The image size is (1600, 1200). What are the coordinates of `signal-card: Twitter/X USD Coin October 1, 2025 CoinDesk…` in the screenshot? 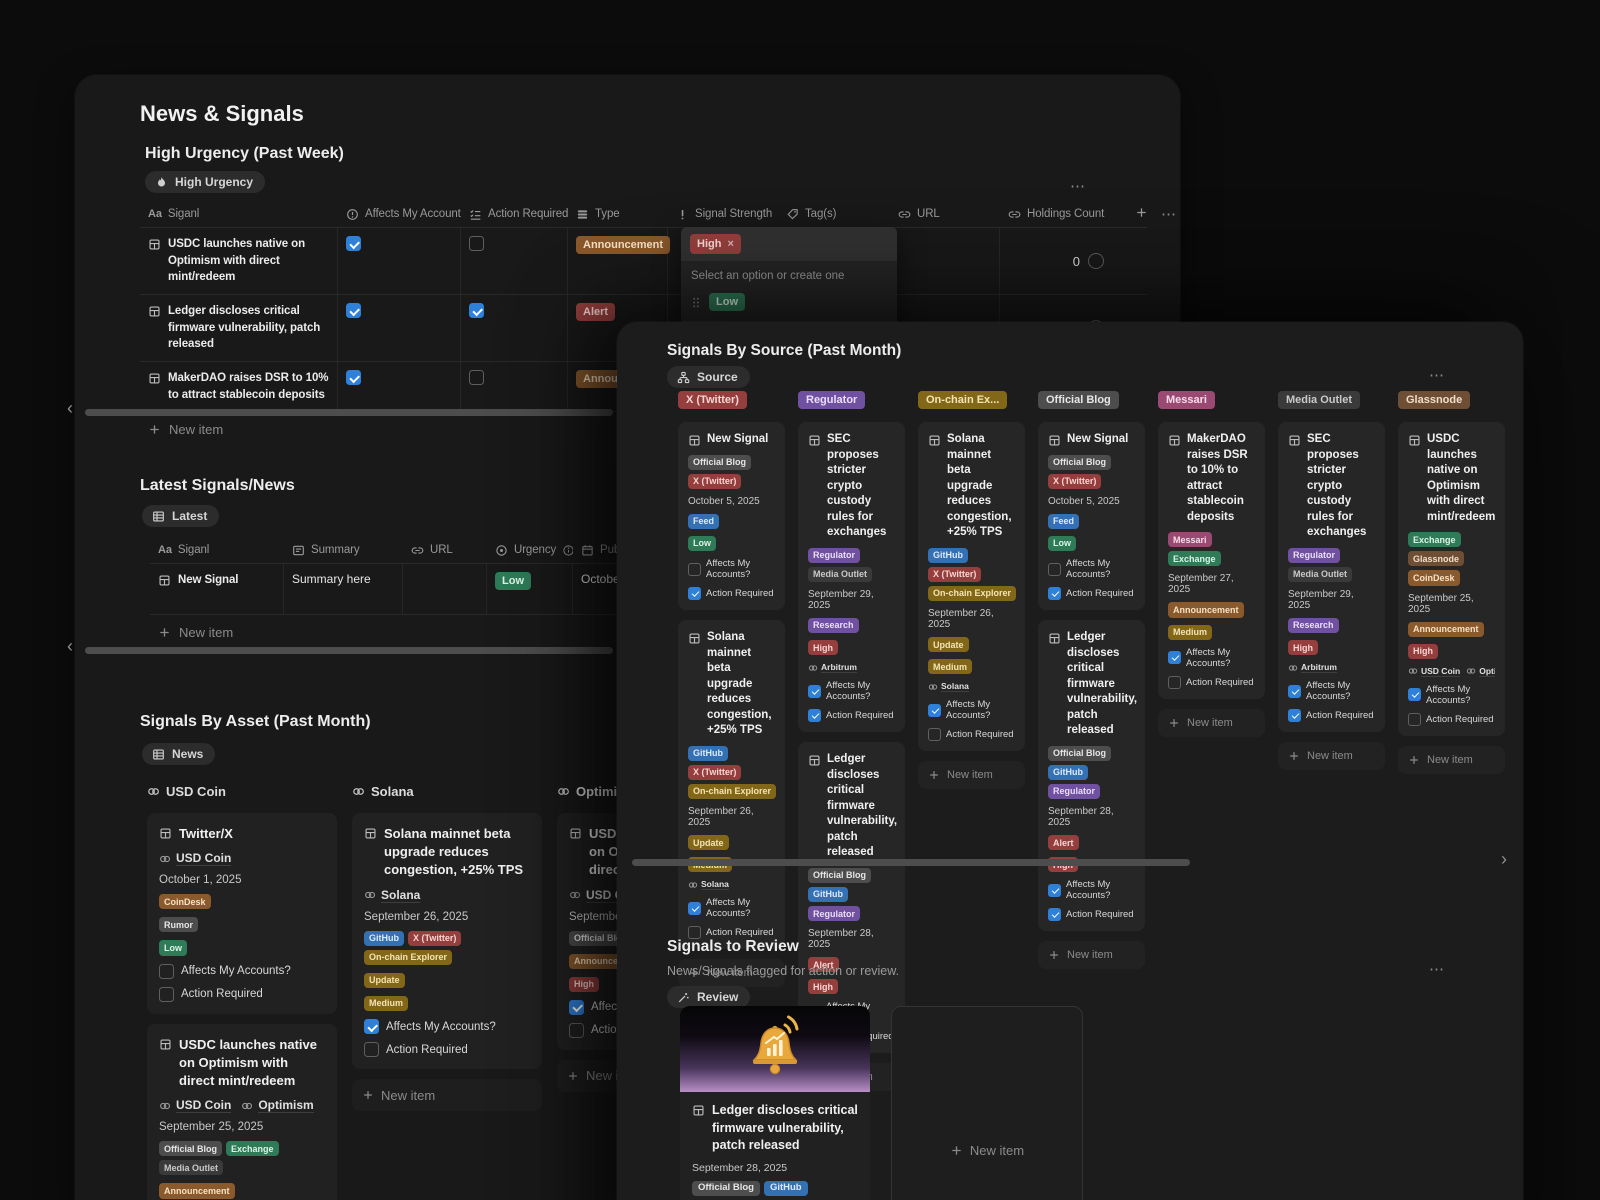 It's located at (242, 913).